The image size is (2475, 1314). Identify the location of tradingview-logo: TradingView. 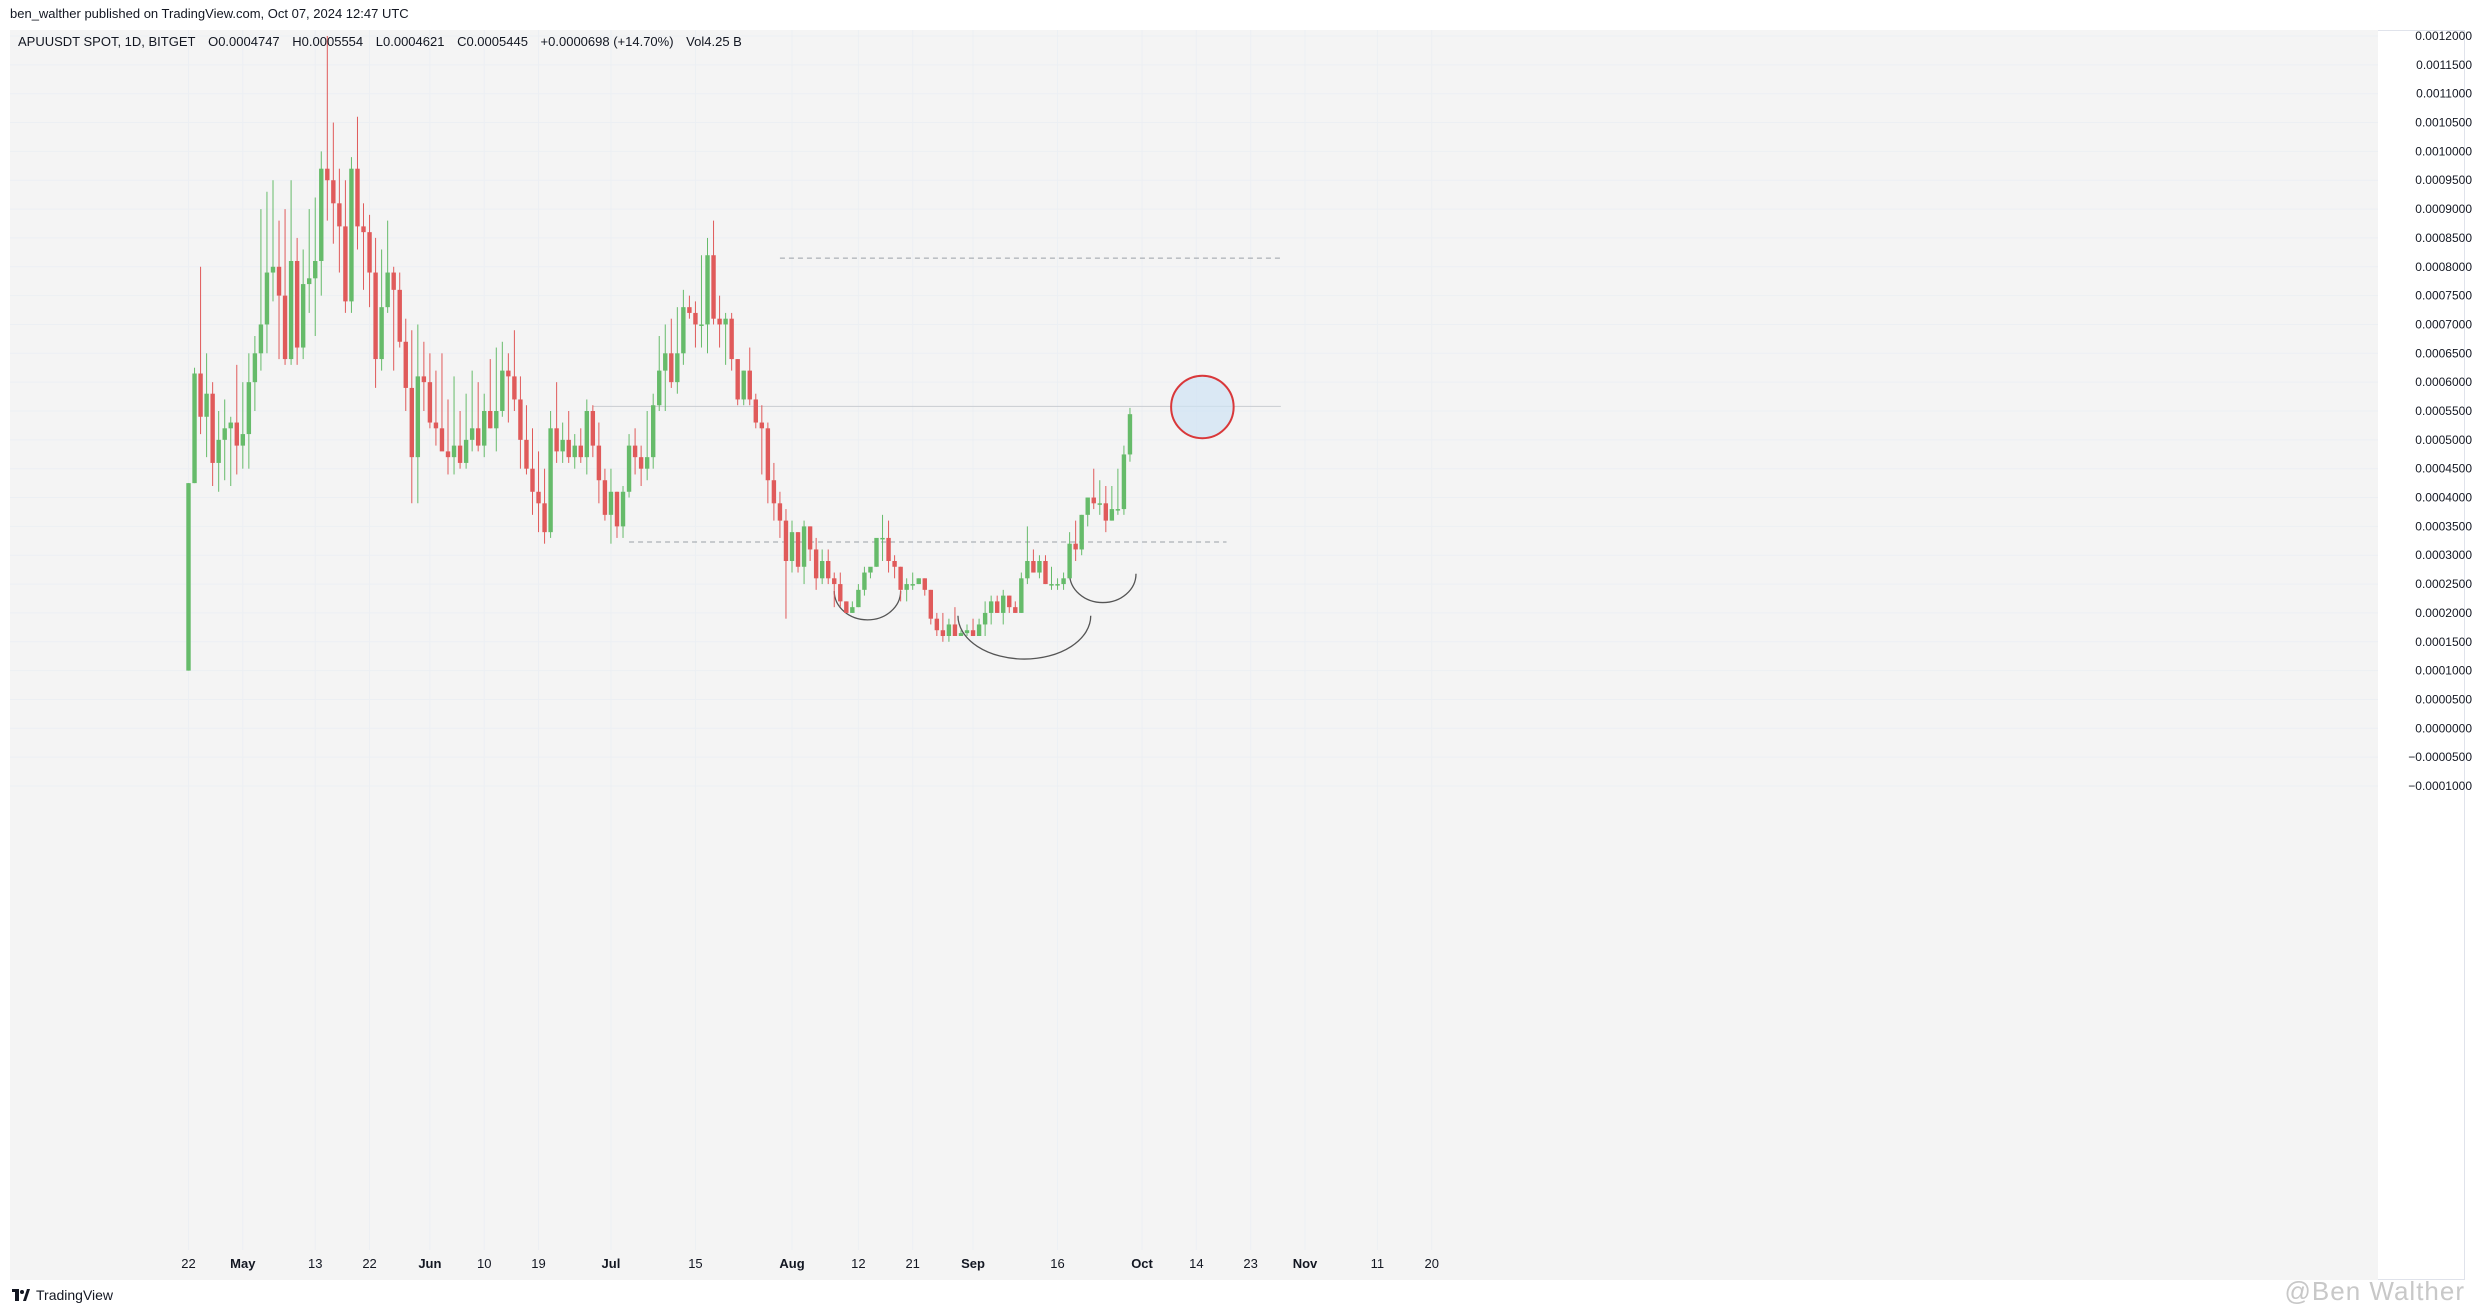
(62, 1295).